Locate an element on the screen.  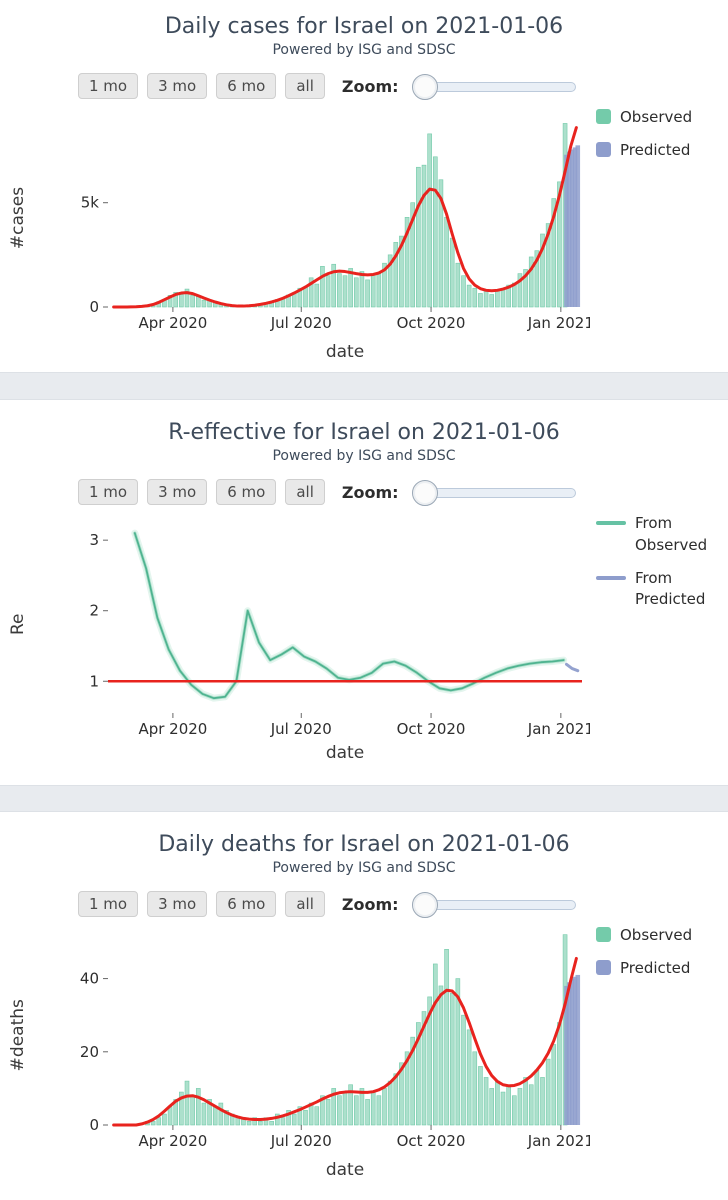
legend-item-from-observed: From Observed is located at coordinates (657, 535).